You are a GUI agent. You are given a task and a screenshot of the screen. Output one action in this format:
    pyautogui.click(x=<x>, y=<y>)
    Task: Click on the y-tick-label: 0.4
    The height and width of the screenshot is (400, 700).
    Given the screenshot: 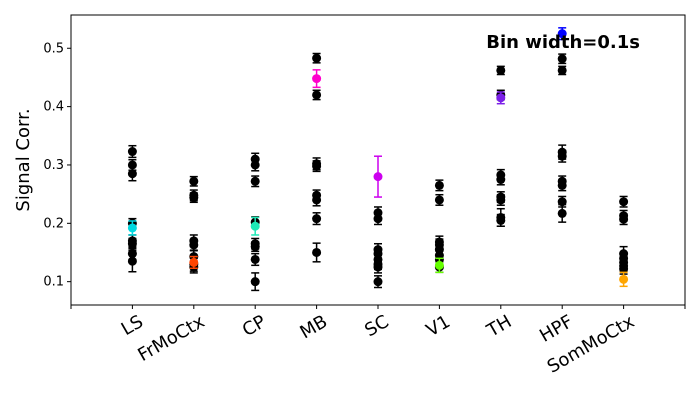 What is the action you would take?
    pyautogui.click(x=53, y=107)
    